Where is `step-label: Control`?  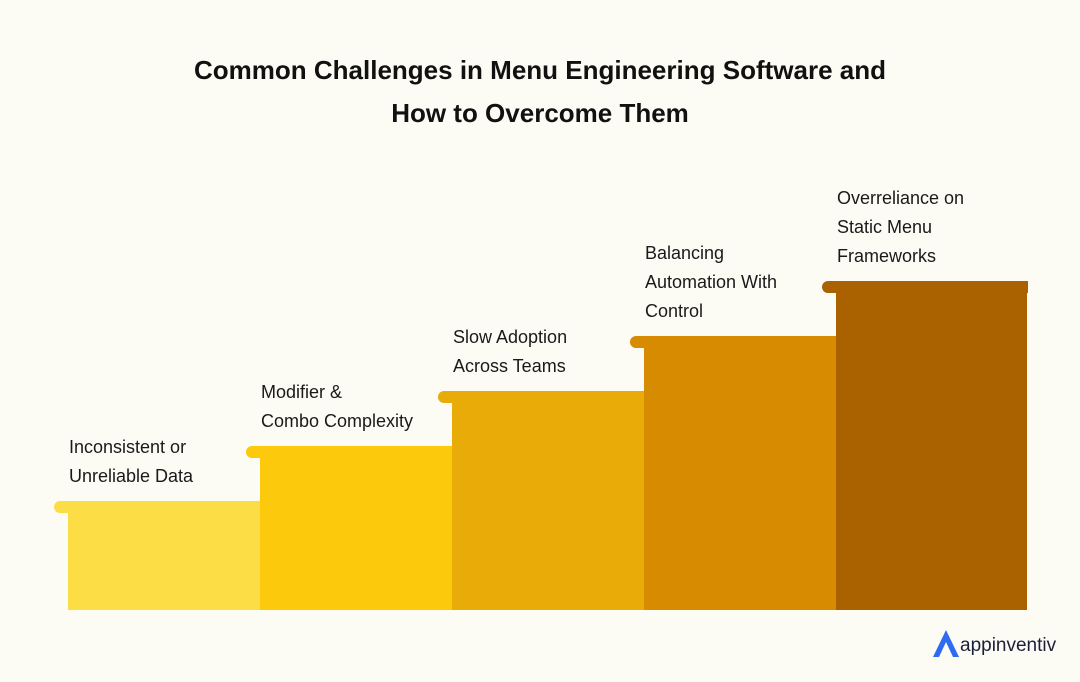
step-label: Control is located at coordinates (674, 311).